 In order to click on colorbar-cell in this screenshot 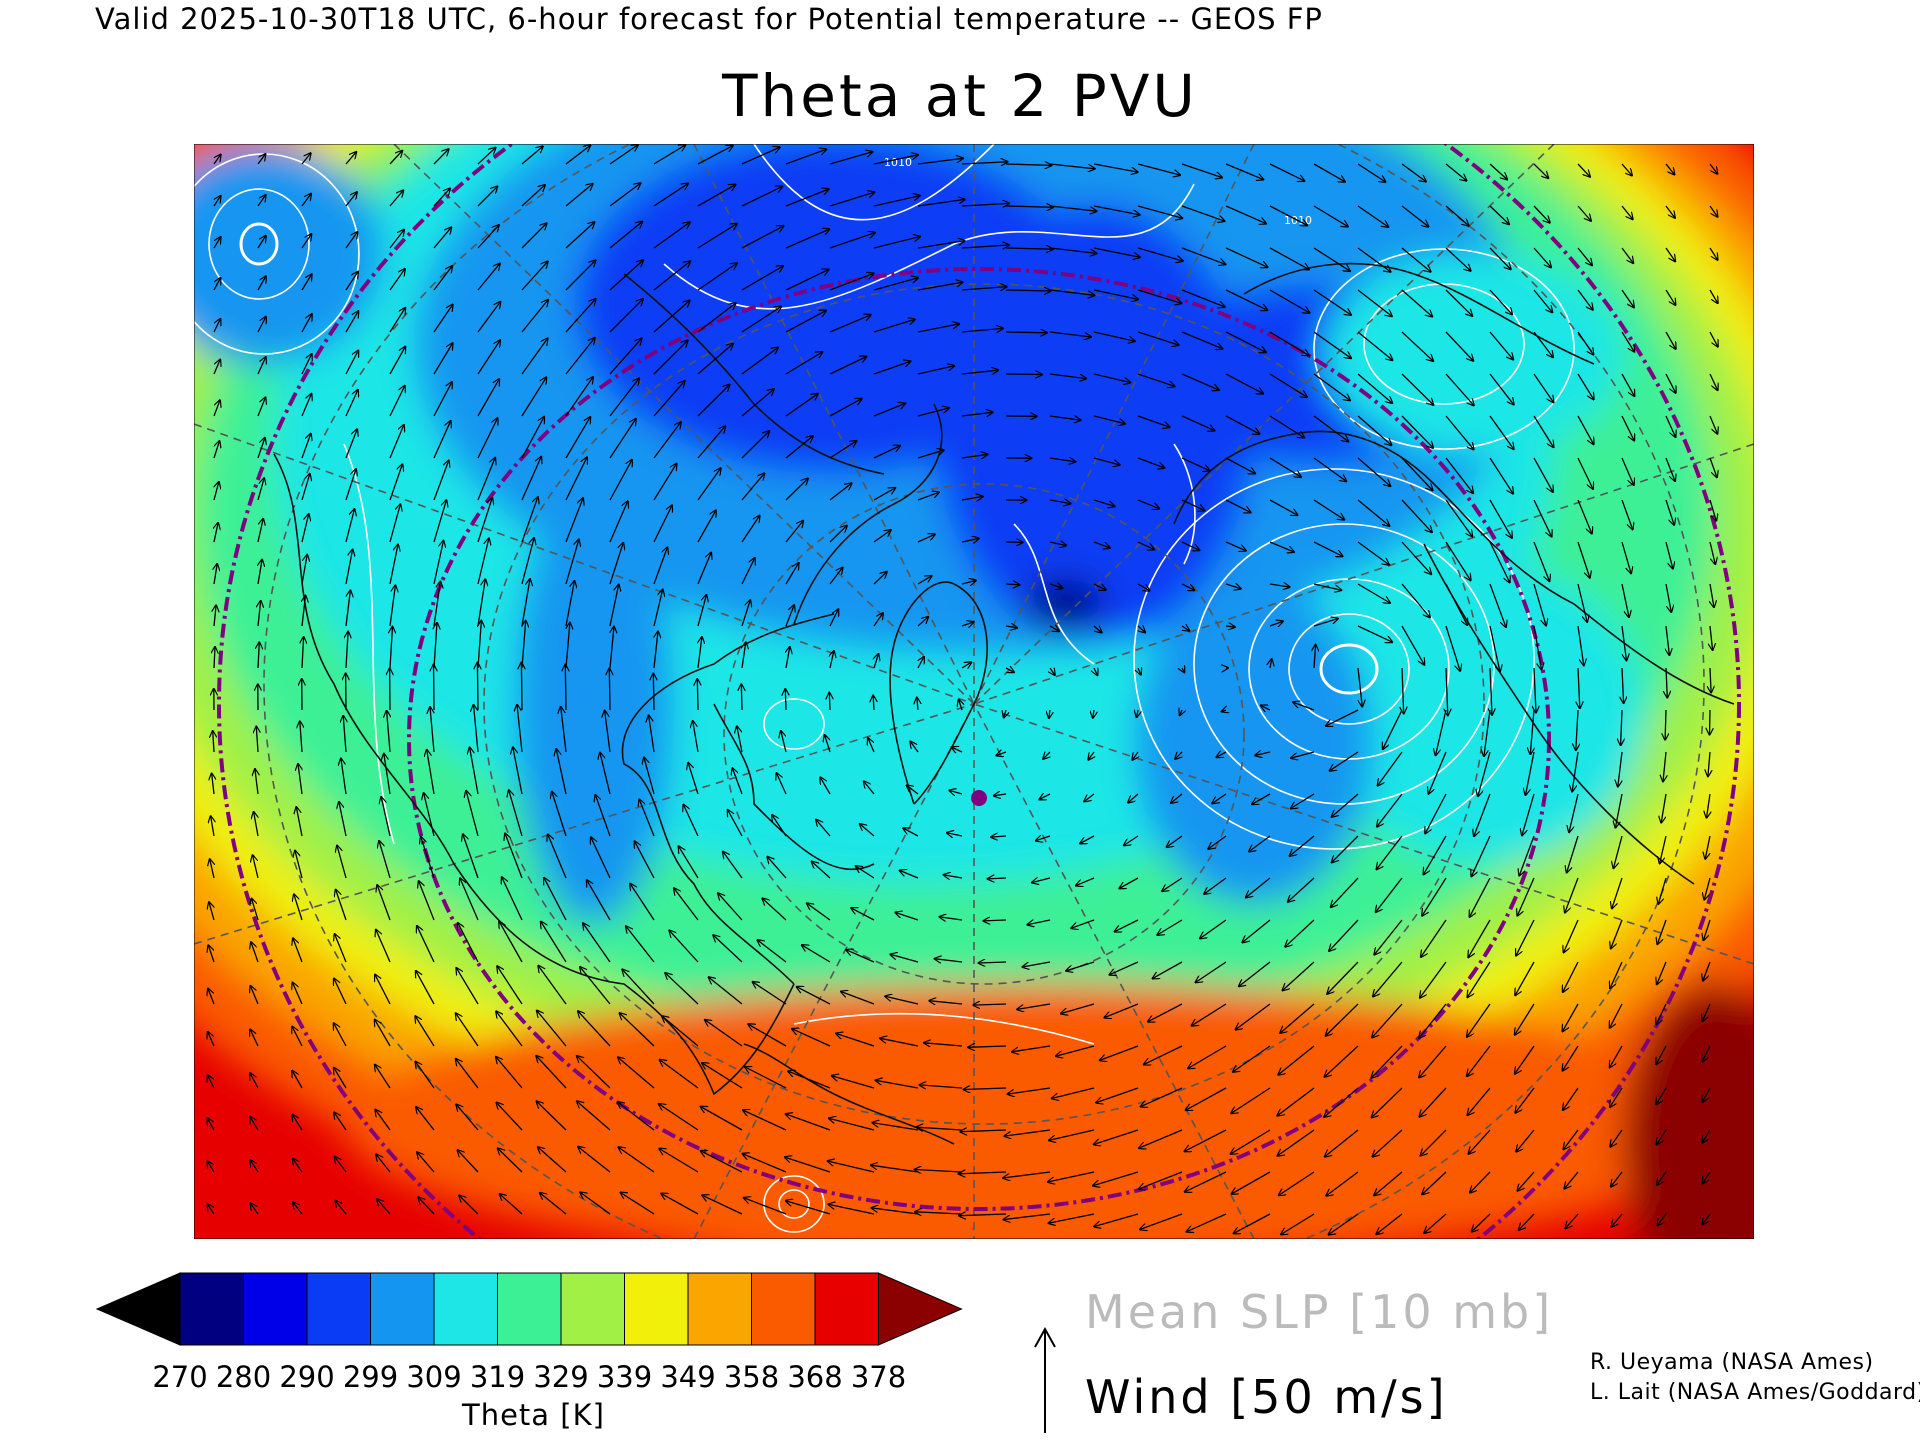, I will do `click(402, 1309)`.